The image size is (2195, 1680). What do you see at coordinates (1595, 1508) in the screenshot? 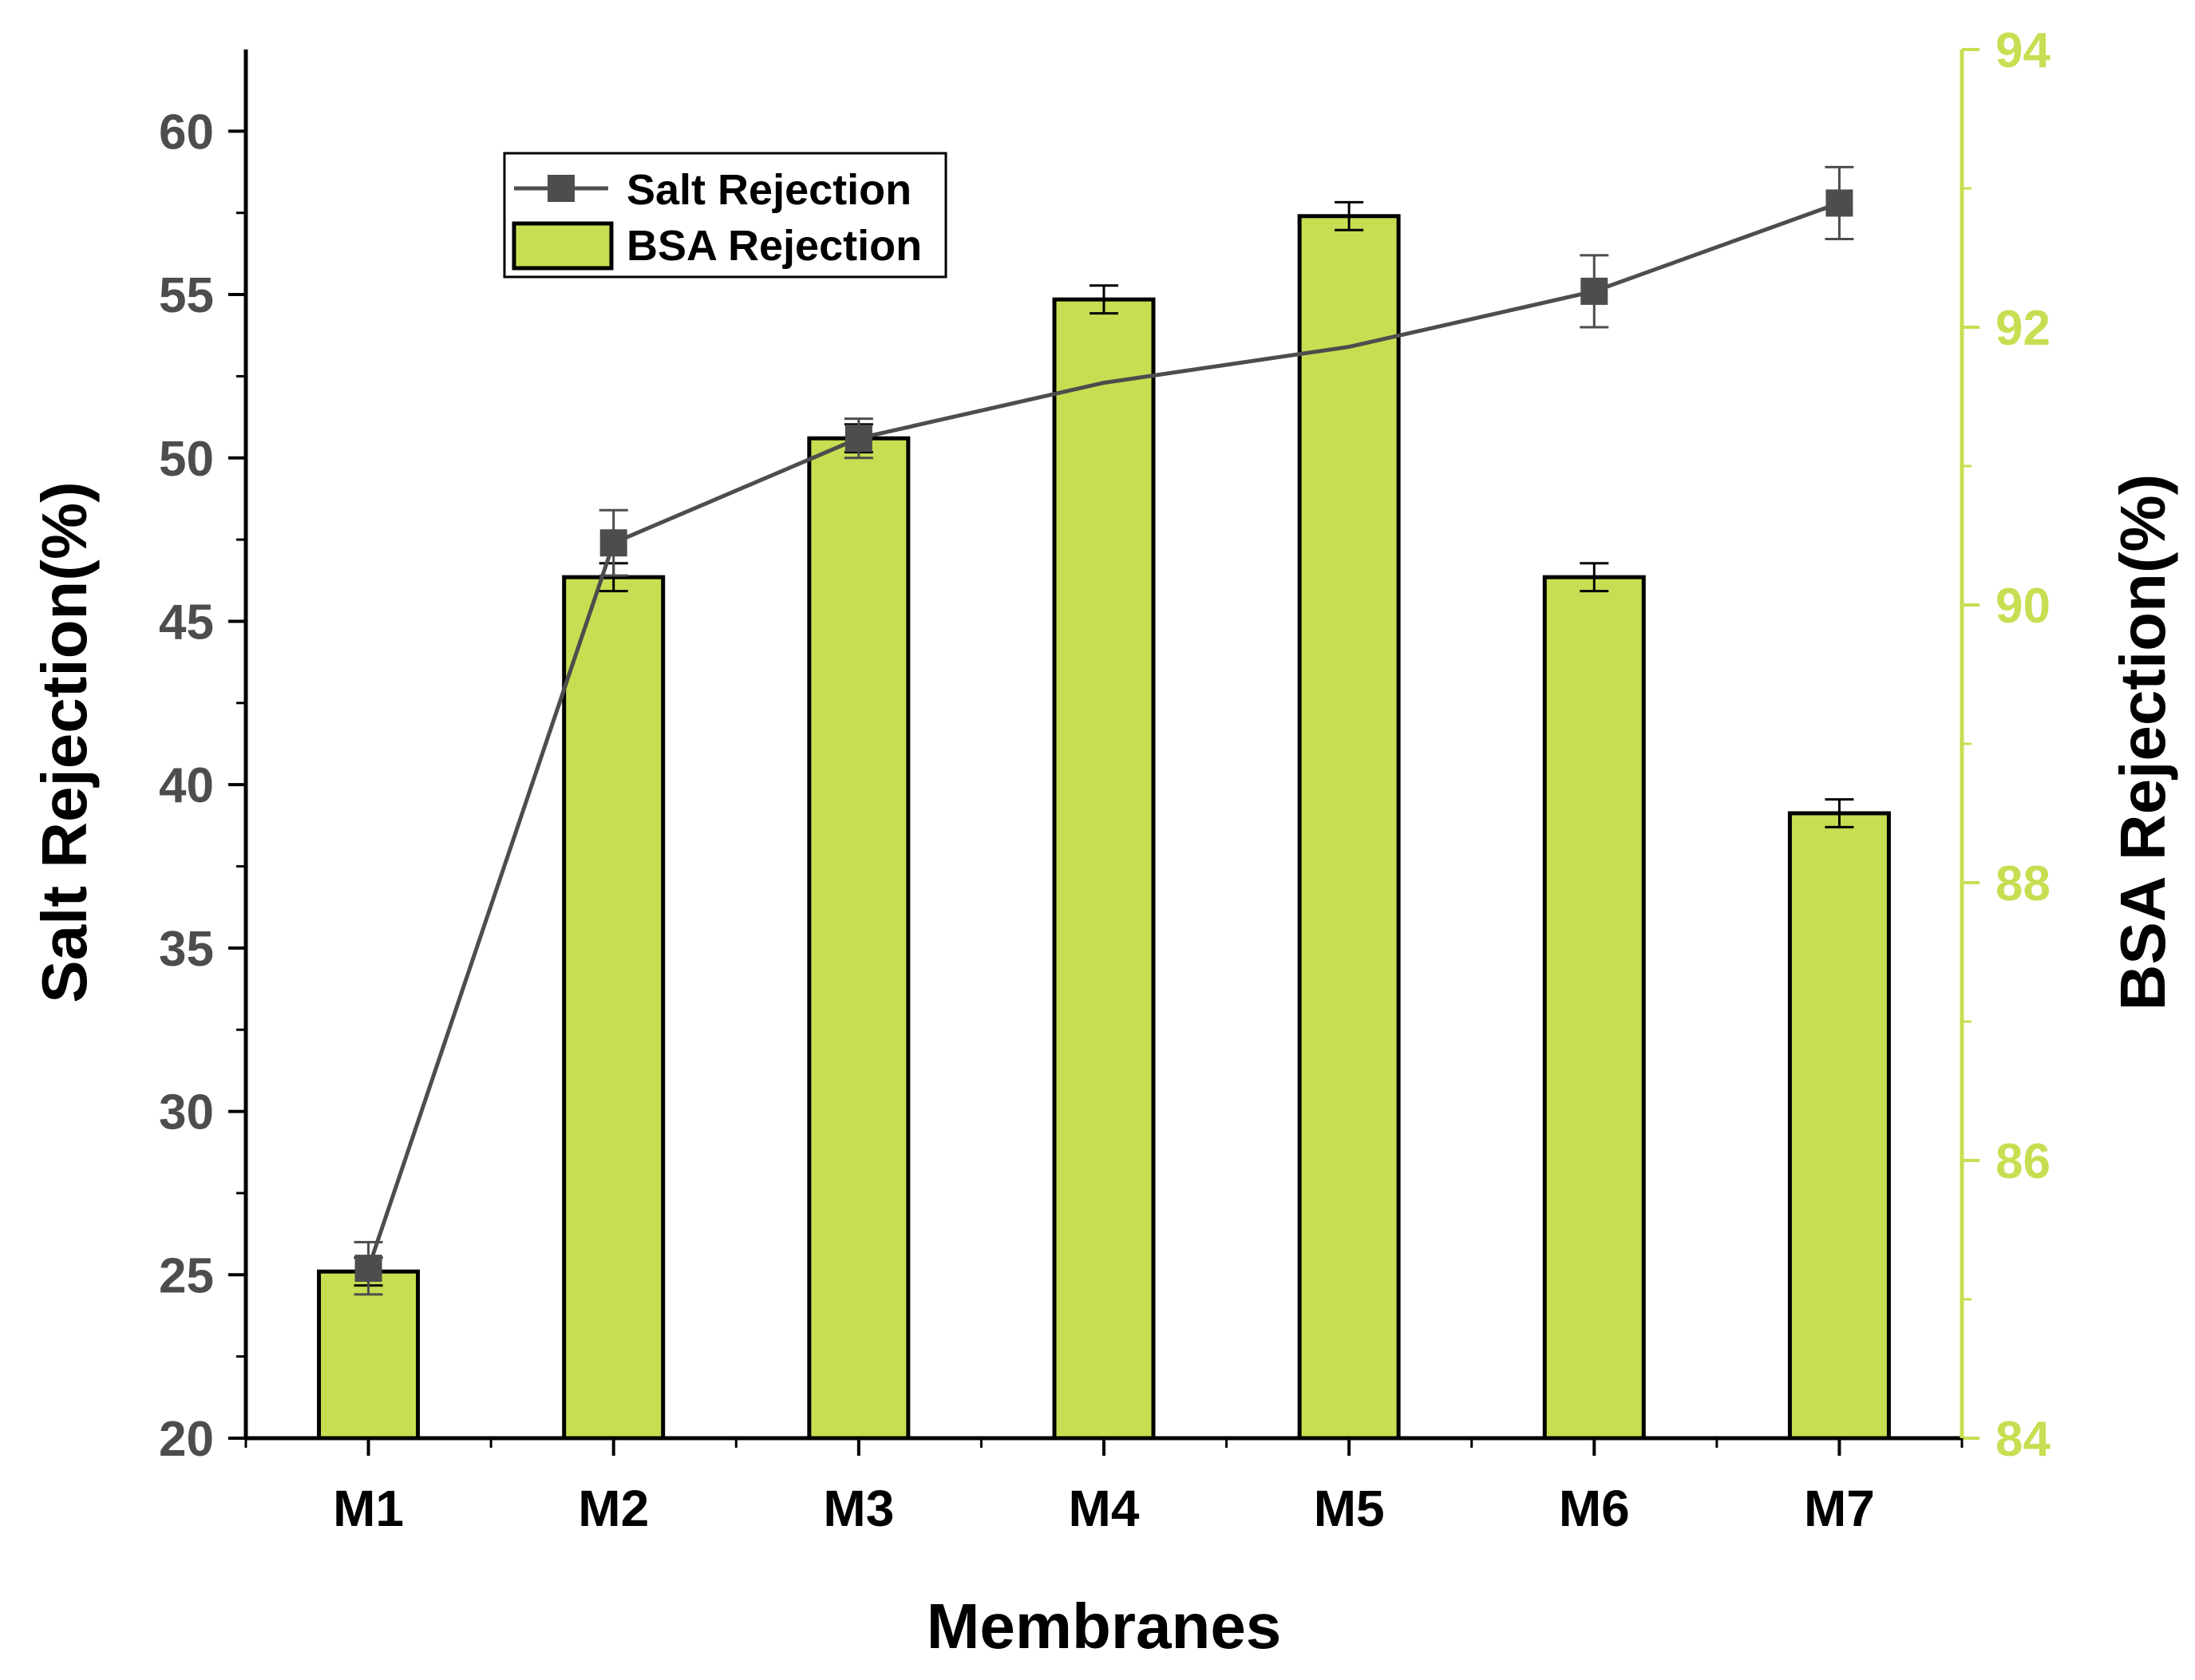
I see `x-tick-label-M6: M6` at bounding box center [1595, 1508].